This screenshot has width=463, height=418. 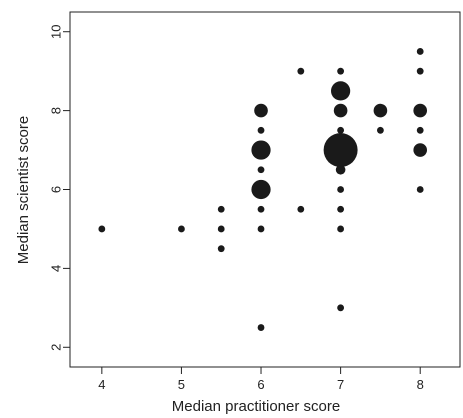 I want to click on y-axis: 2 4 6 8 10, so click(x=59, y=187).